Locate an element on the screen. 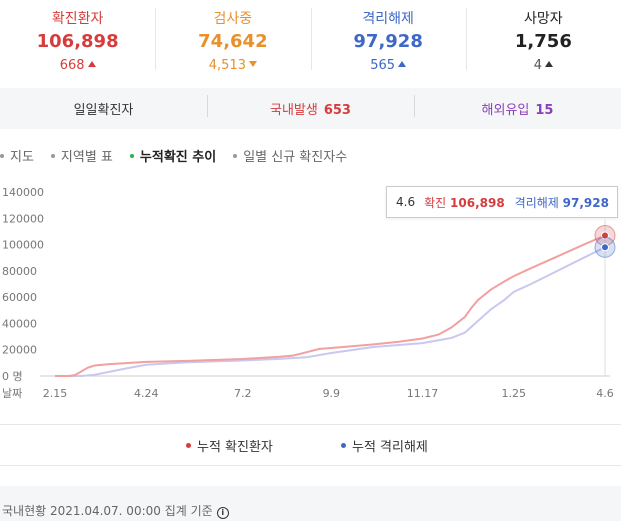 This screenshot has height=521, width=621. stat-confirmed: 확진환자 106,898 668 is located at coordinates (77, 41).